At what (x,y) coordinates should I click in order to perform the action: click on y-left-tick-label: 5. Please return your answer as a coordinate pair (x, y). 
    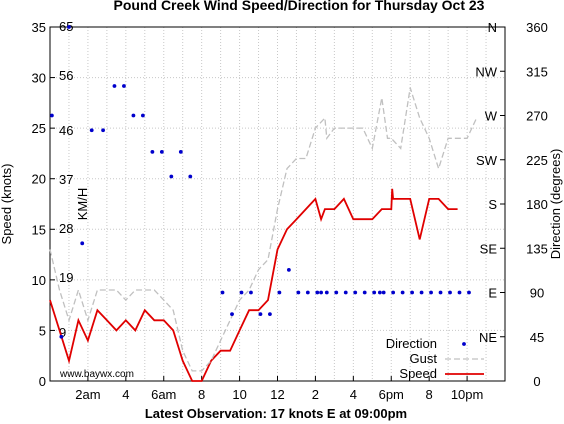
    Looking at the image, I should click on (42, 330).